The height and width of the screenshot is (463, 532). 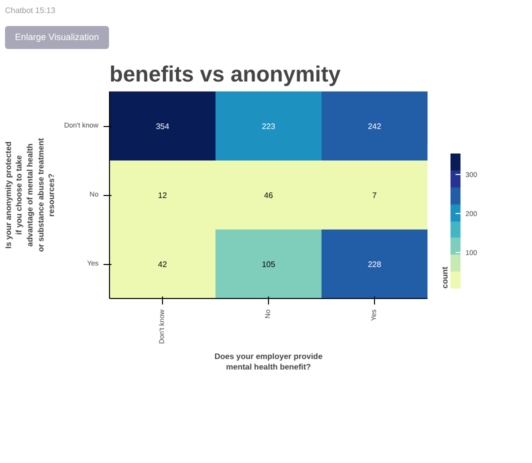 What do you see at coordinates (30, 10) in the screenshot?
I see `text: Chatbot 15:13` at bounding box center [30, 10].